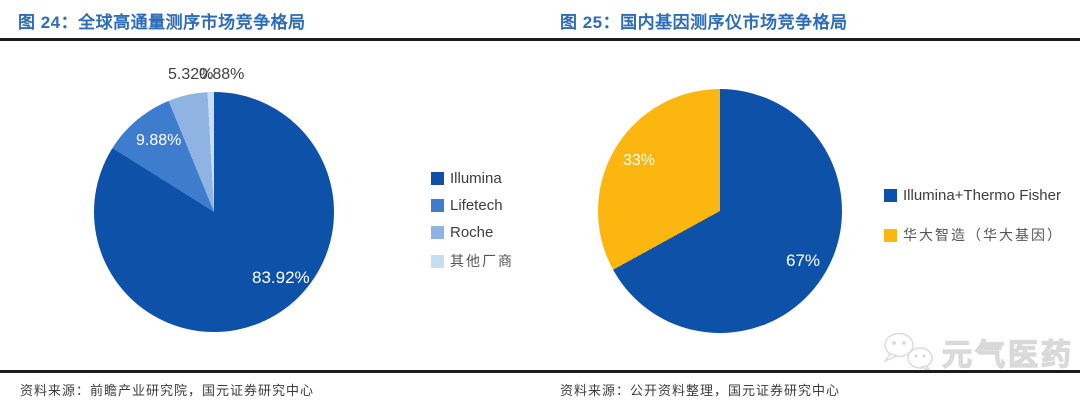  I want to click on legend-item-others: 其他厂商, so click(472, 261).